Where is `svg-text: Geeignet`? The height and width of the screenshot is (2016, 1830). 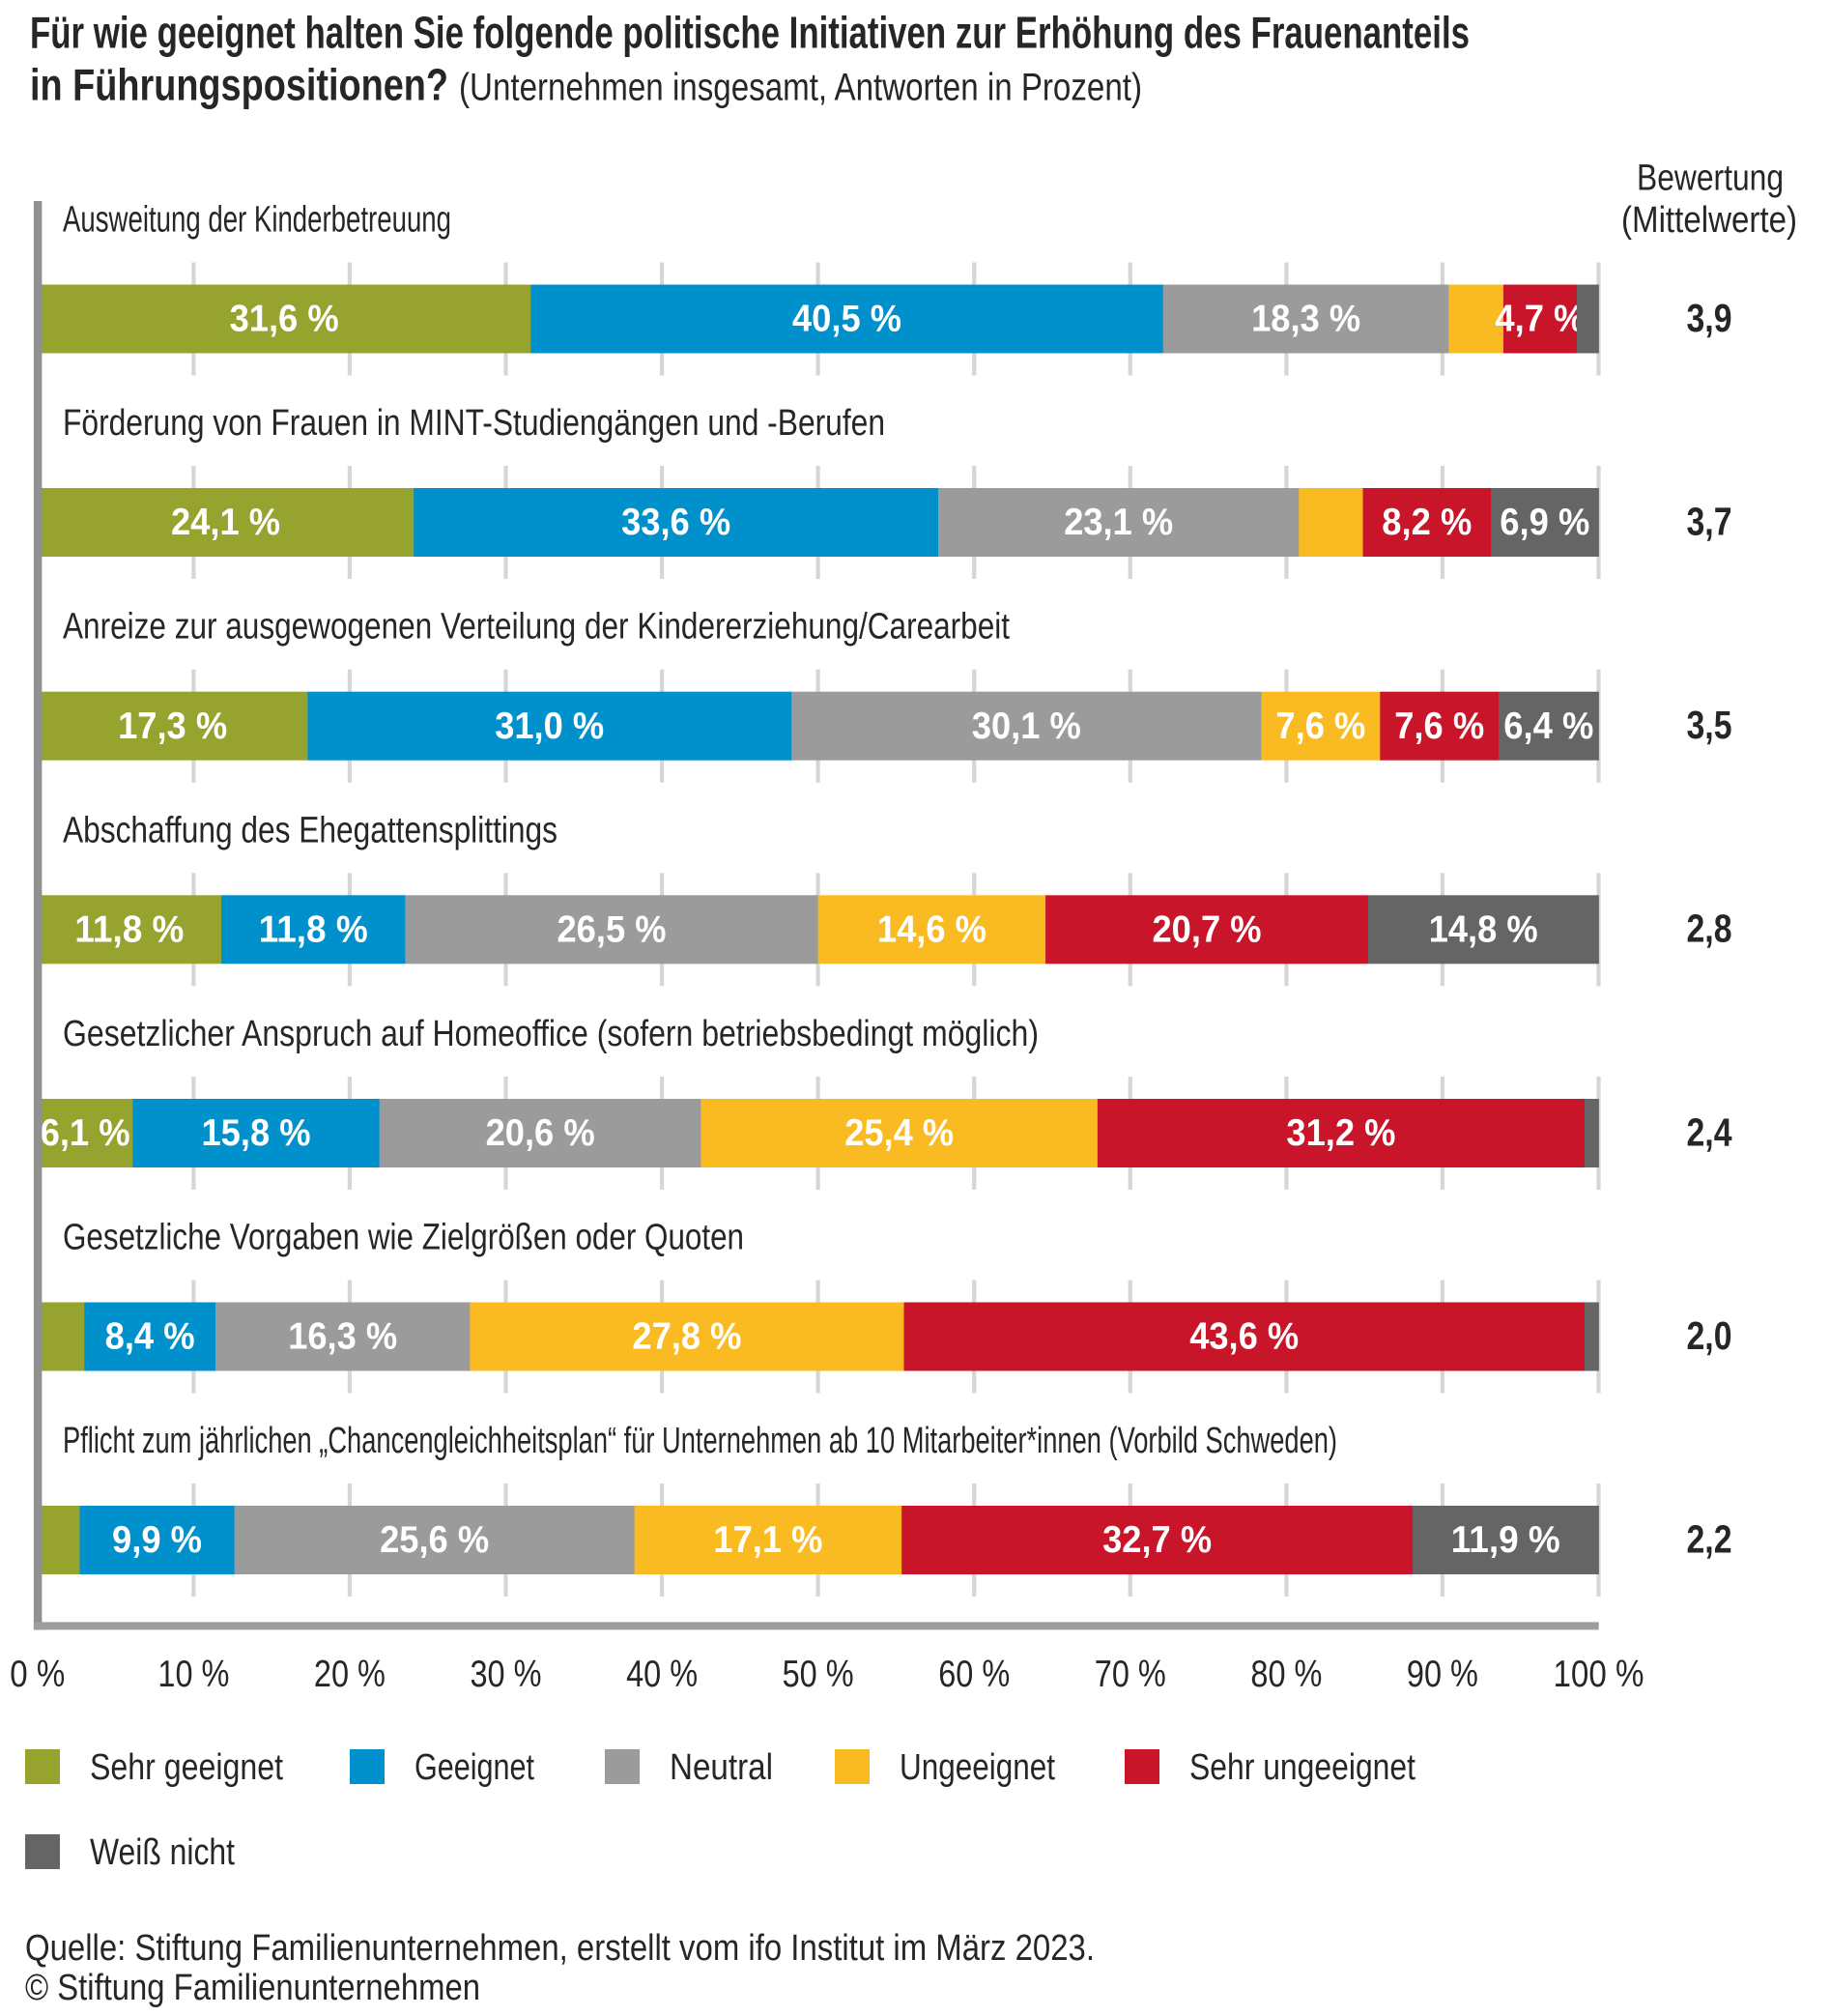
svg-text: Geeignet is located at coordinates (474, 1768).